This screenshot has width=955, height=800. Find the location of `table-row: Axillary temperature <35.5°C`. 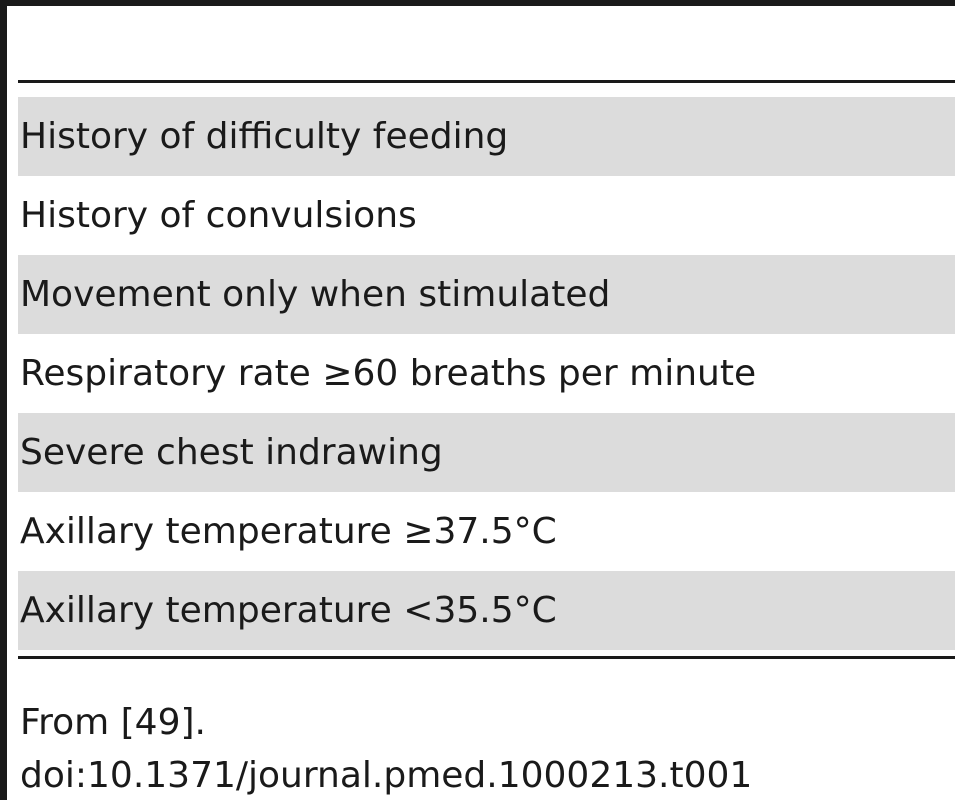

table-row: Axillary temperature <35.5°C is located at coordinates (486, 610).